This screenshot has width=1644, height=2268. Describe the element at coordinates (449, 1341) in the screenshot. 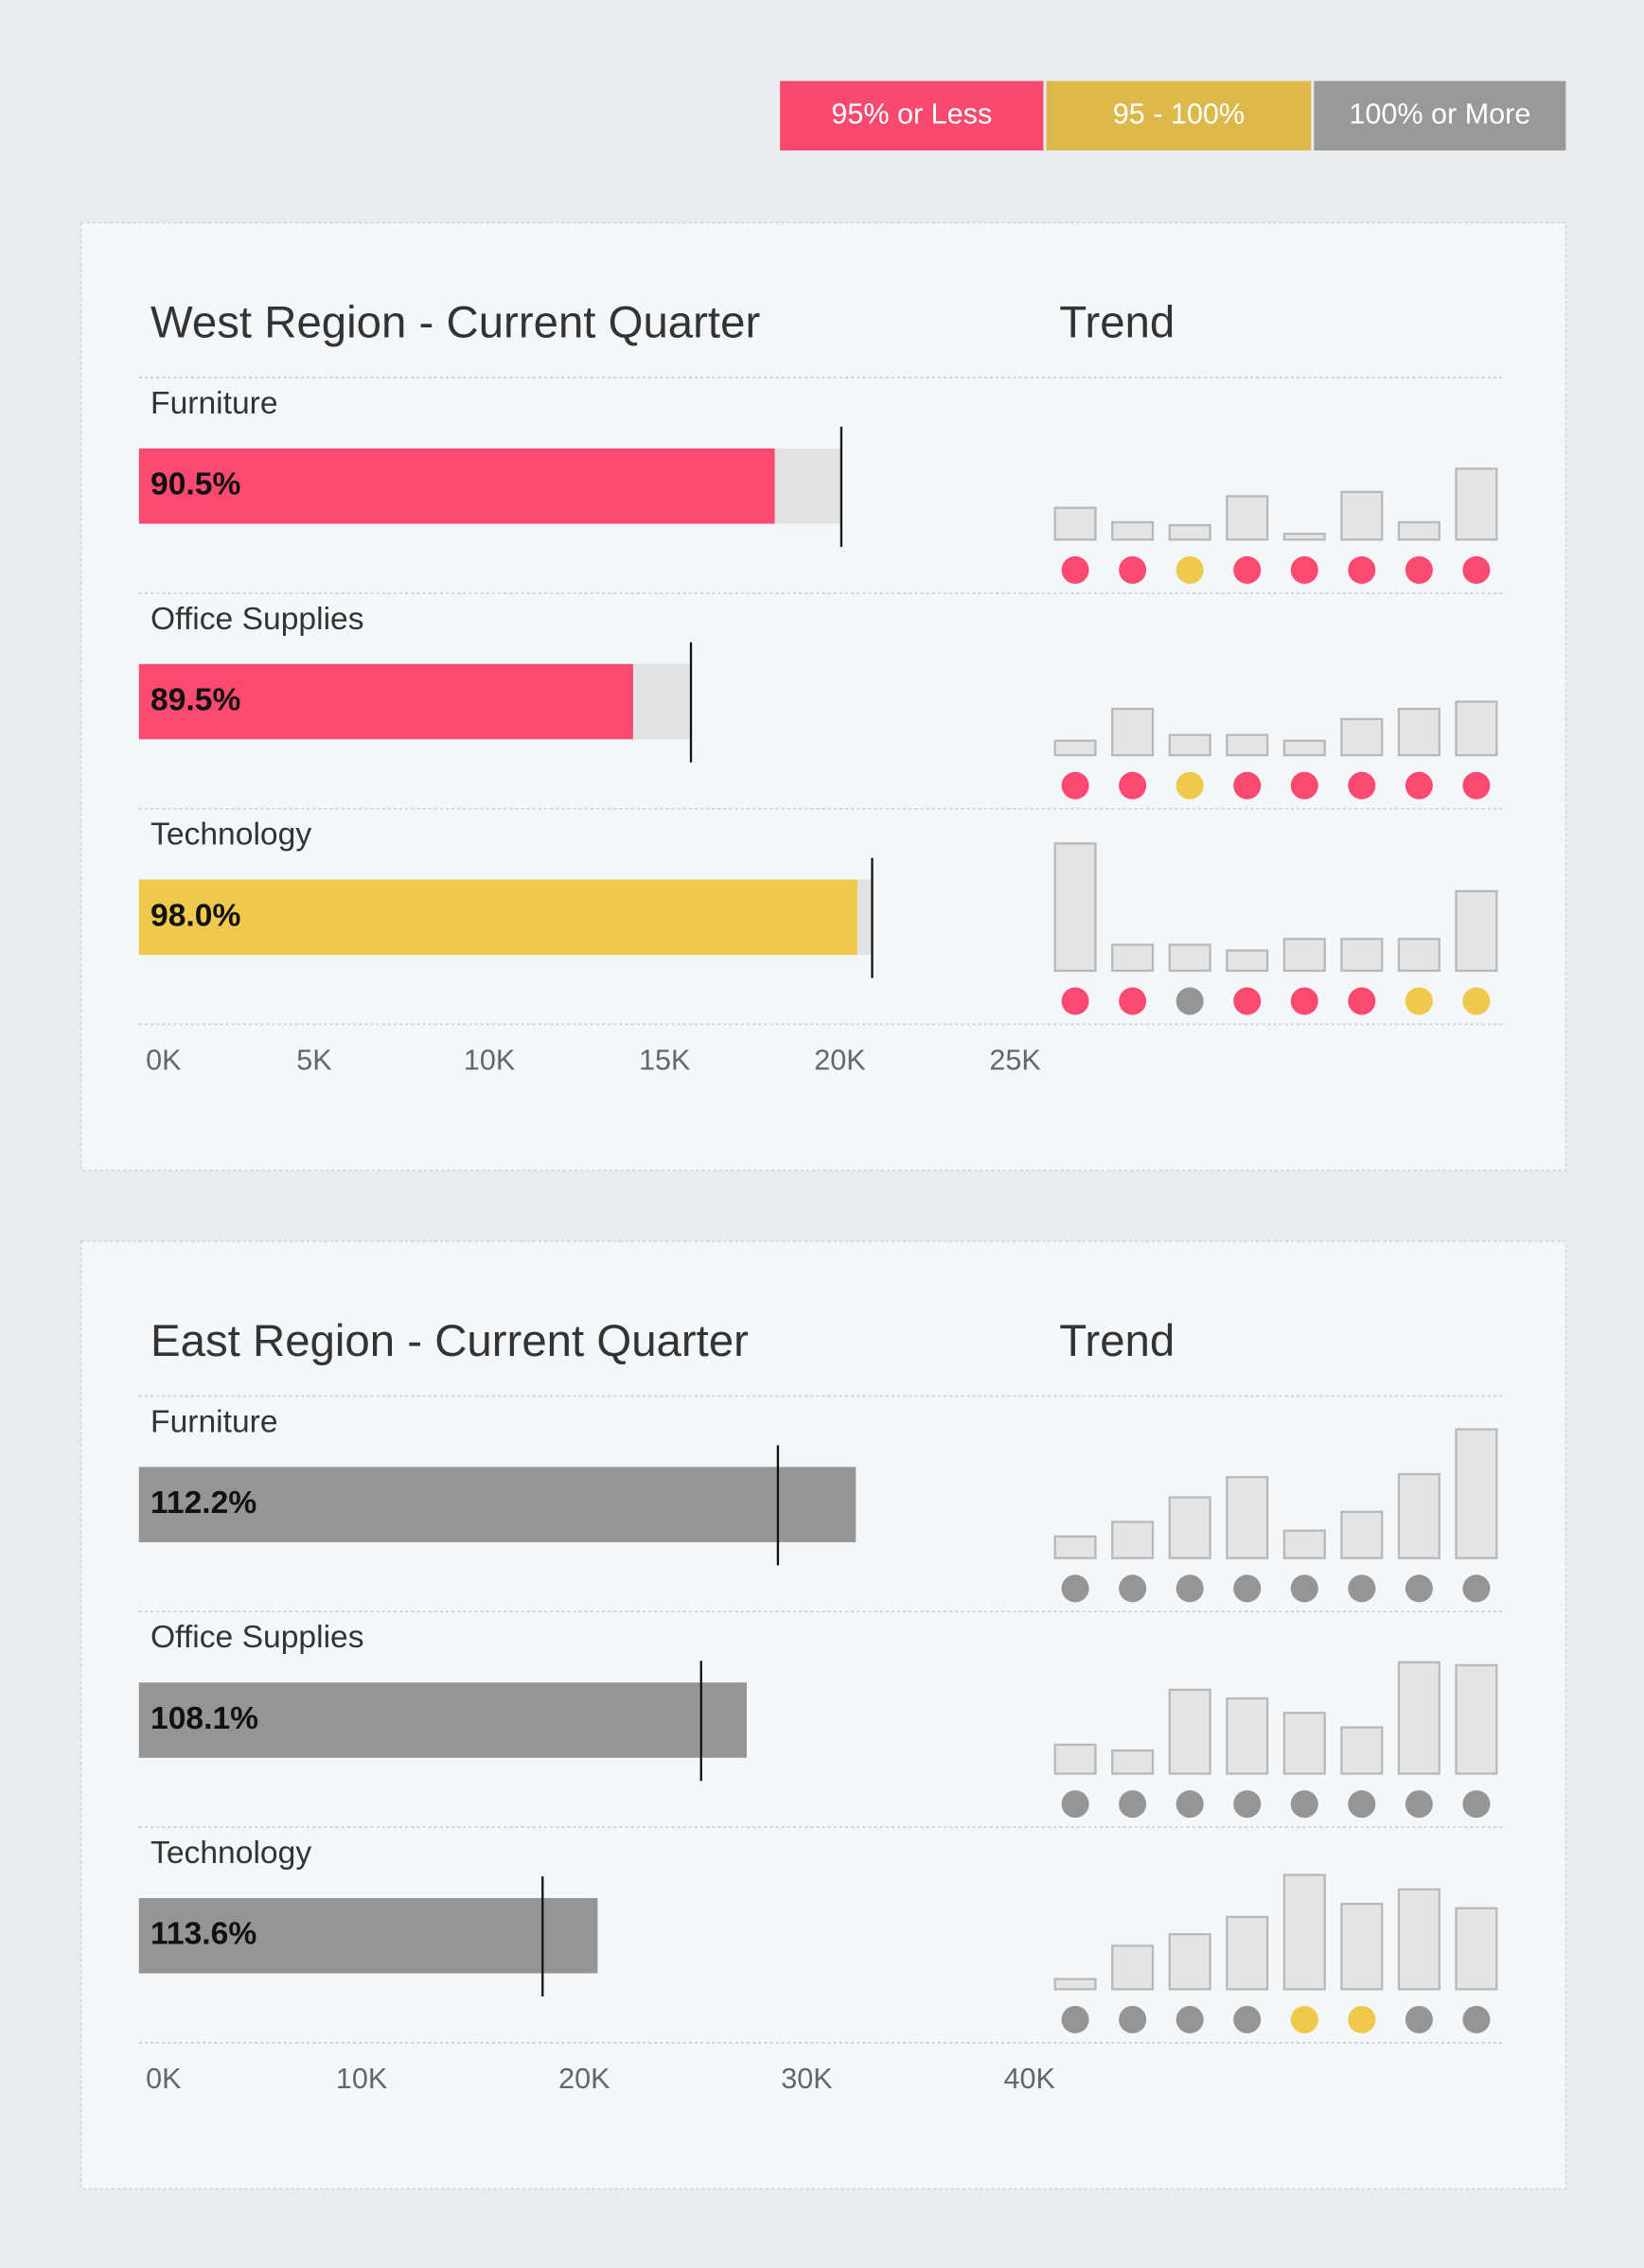

I see `chart-title: East Region - Current Quarter` at that location.